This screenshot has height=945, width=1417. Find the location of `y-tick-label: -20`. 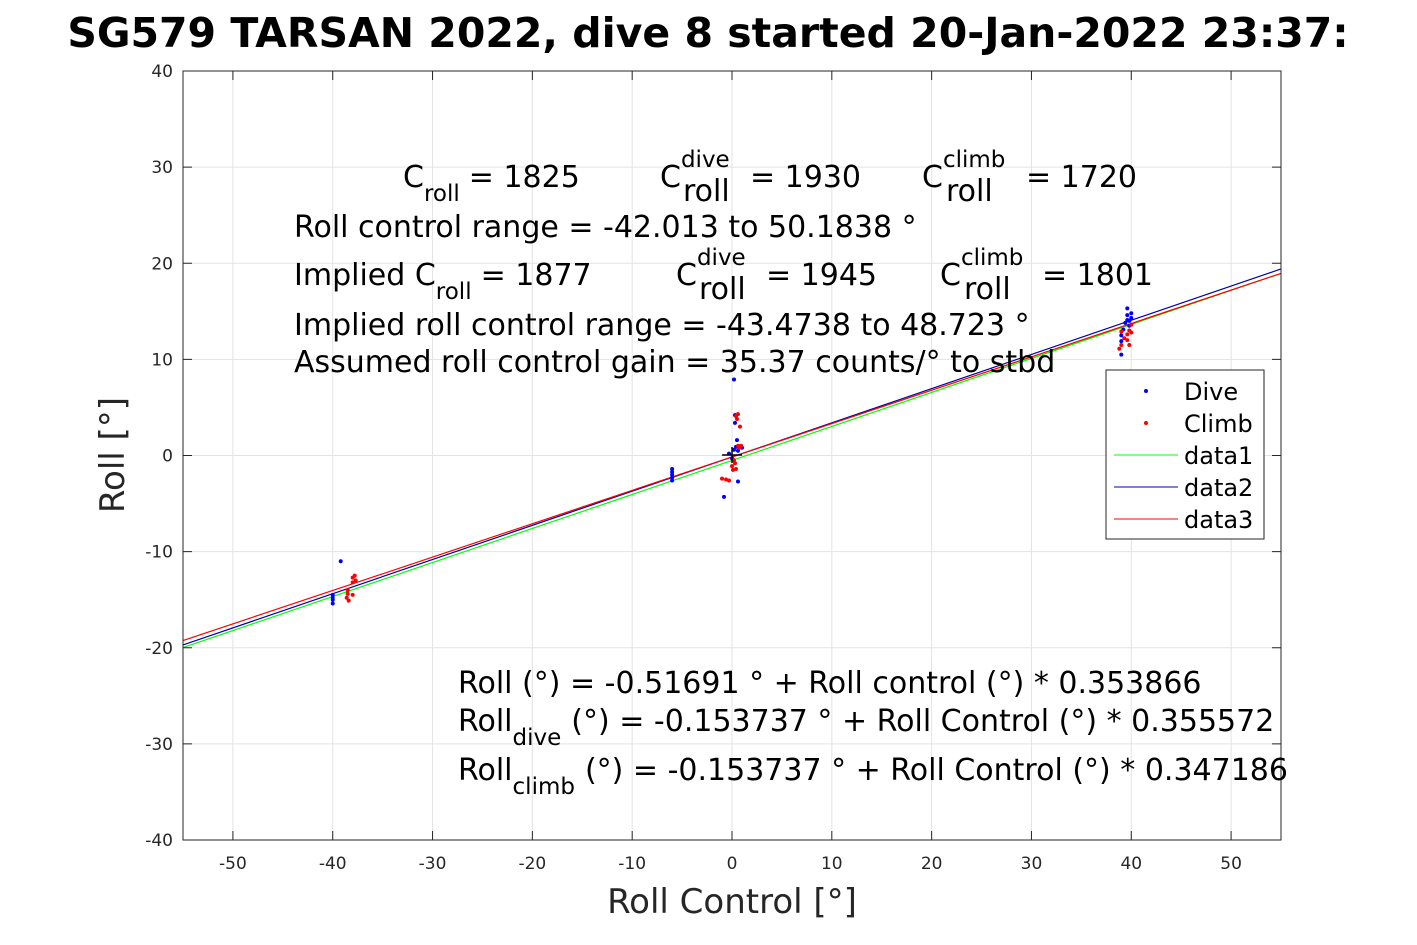

y-tick-label: -20 is located at coordinates (159, 649).